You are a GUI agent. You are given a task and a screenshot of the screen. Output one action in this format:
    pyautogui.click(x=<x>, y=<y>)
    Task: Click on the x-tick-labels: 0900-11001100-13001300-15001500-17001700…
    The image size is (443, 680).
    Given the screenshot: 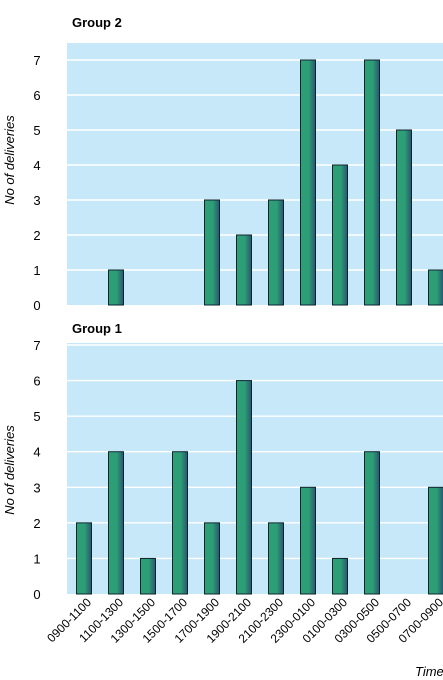 What is the action you would take?
    pyautogui.click(x=243, y=620)
    